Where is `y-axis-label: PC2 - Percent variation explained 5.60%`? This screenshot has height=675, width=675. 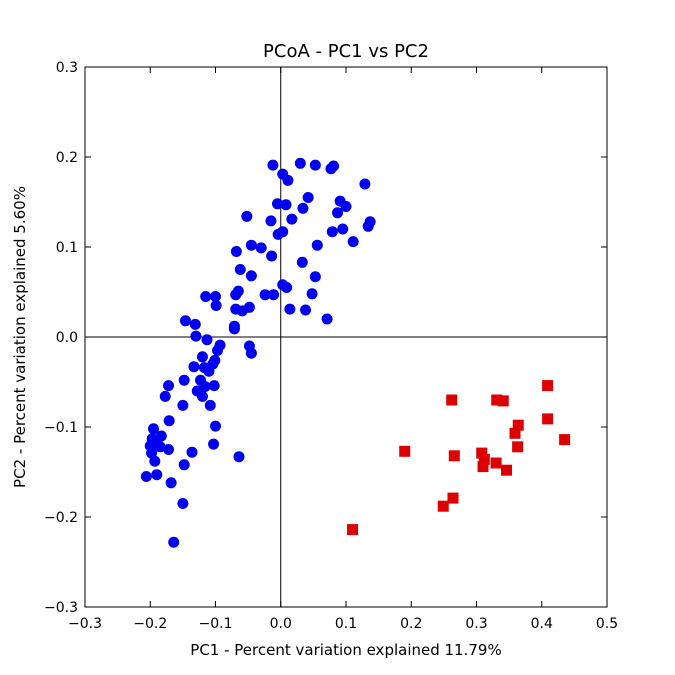 y-axis-label: PC2 - Percent variation explained 5.60% is located at coordinates (20, 337).